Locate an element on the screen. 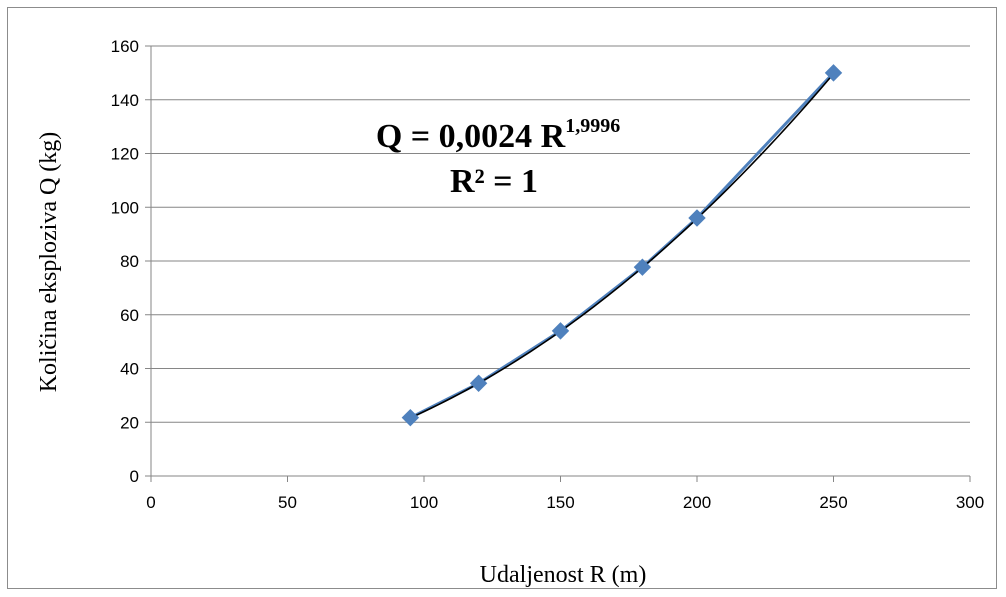 The height and width of the screenshot is (597, 1006). y-tick-label-40: 40 is located at coordinates (129, 369).